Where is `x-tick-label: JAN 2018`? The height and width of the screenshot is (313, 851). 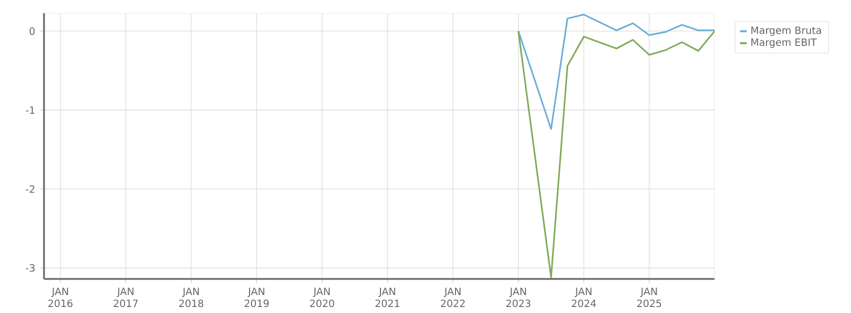 x-tick-label: JAN 2018 is located at coordinates (191, 298).